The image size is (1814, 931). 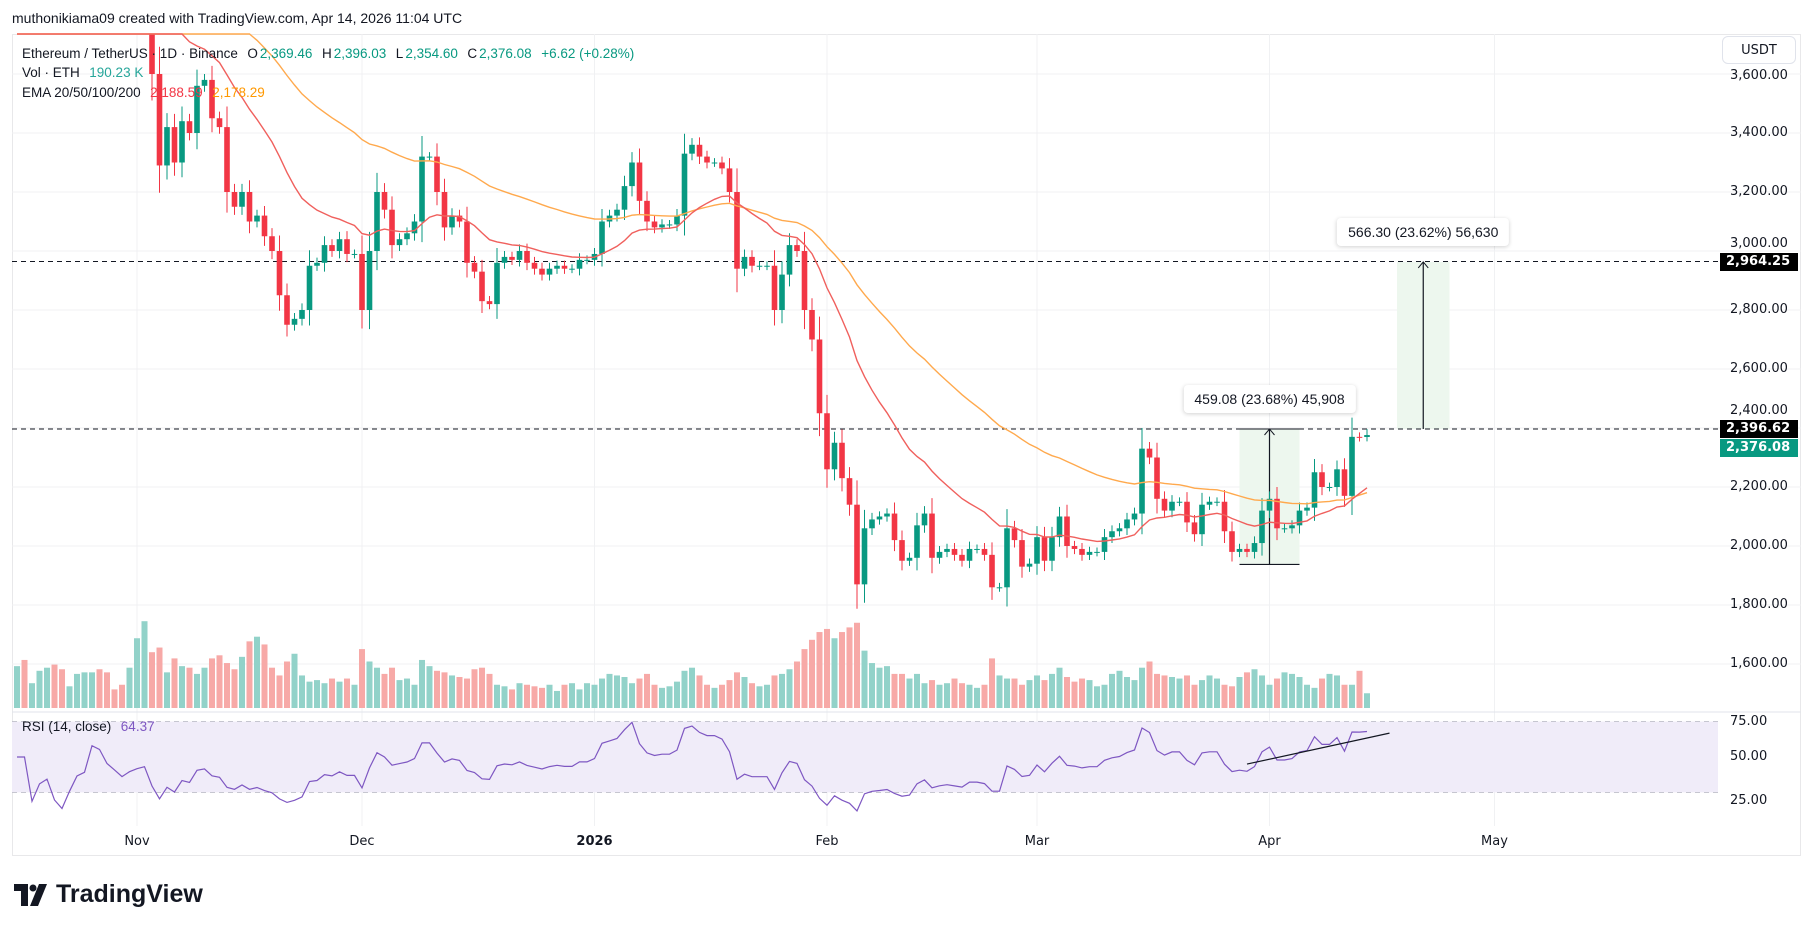 What do you see at coordinates (1759, 309) in the screenshot?
I see `y-tick-label: 2,800.00` at bounding box center [1759, 309].